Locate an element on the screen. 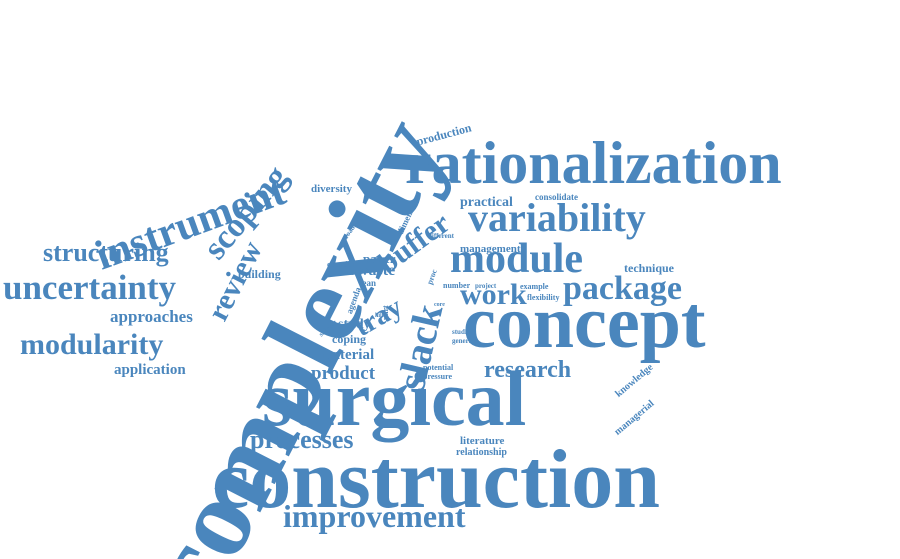 The height and width of the screenshot is (559, 900). word-managerial: managerial is located at coordinates (634, 418).